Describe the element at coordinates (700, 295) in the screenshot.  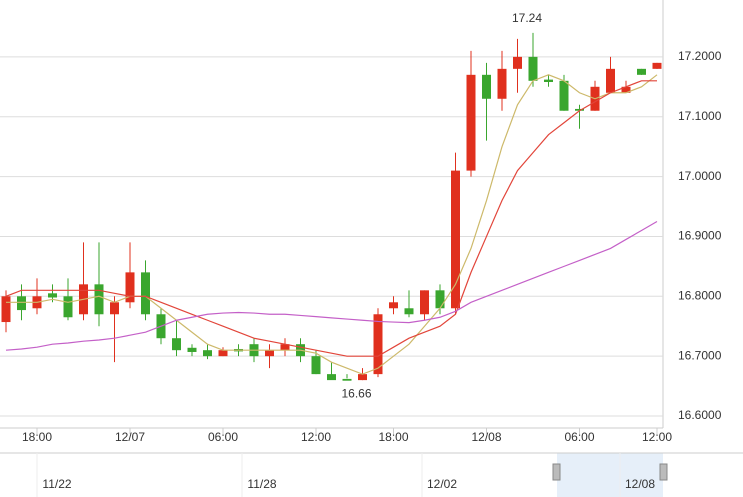
I see `y-tick-label: 16.8000` at that location.